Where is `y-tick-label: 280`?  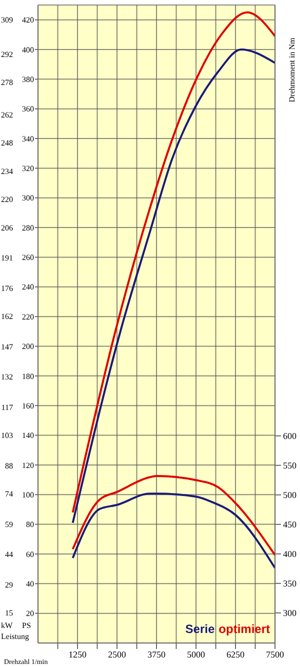 y-tick-label: 280 is located at coordinates (28, 227).